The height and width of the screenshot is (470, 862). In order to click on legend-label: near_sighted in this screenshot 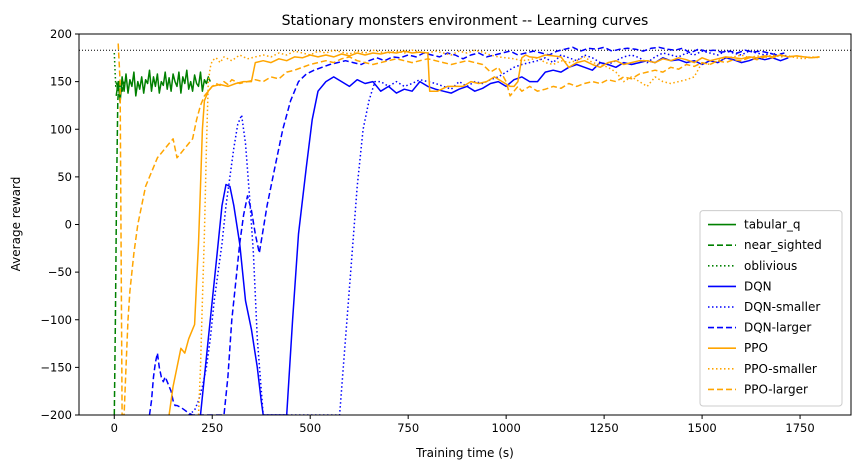, I will do `click(783, 245)`.